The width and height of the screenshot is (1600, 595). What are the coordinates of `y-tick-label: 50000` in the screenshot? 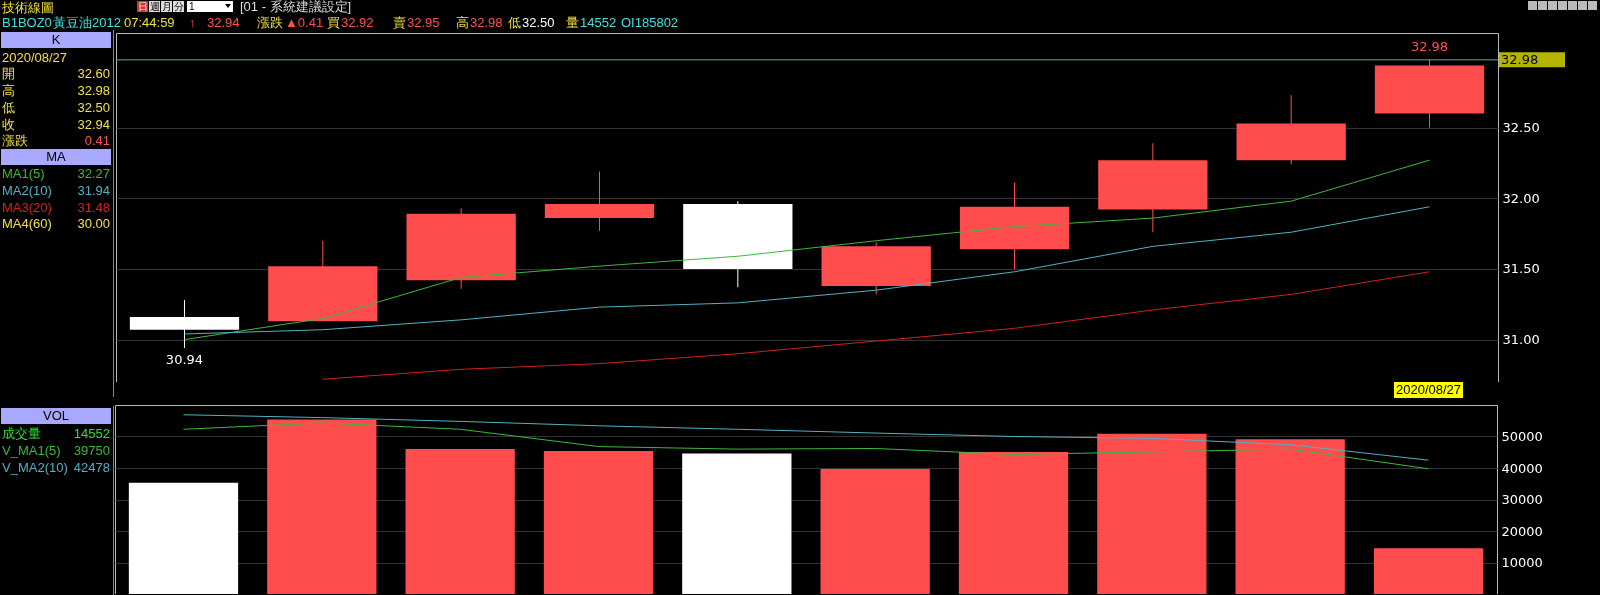 It's located at (1522, 436).